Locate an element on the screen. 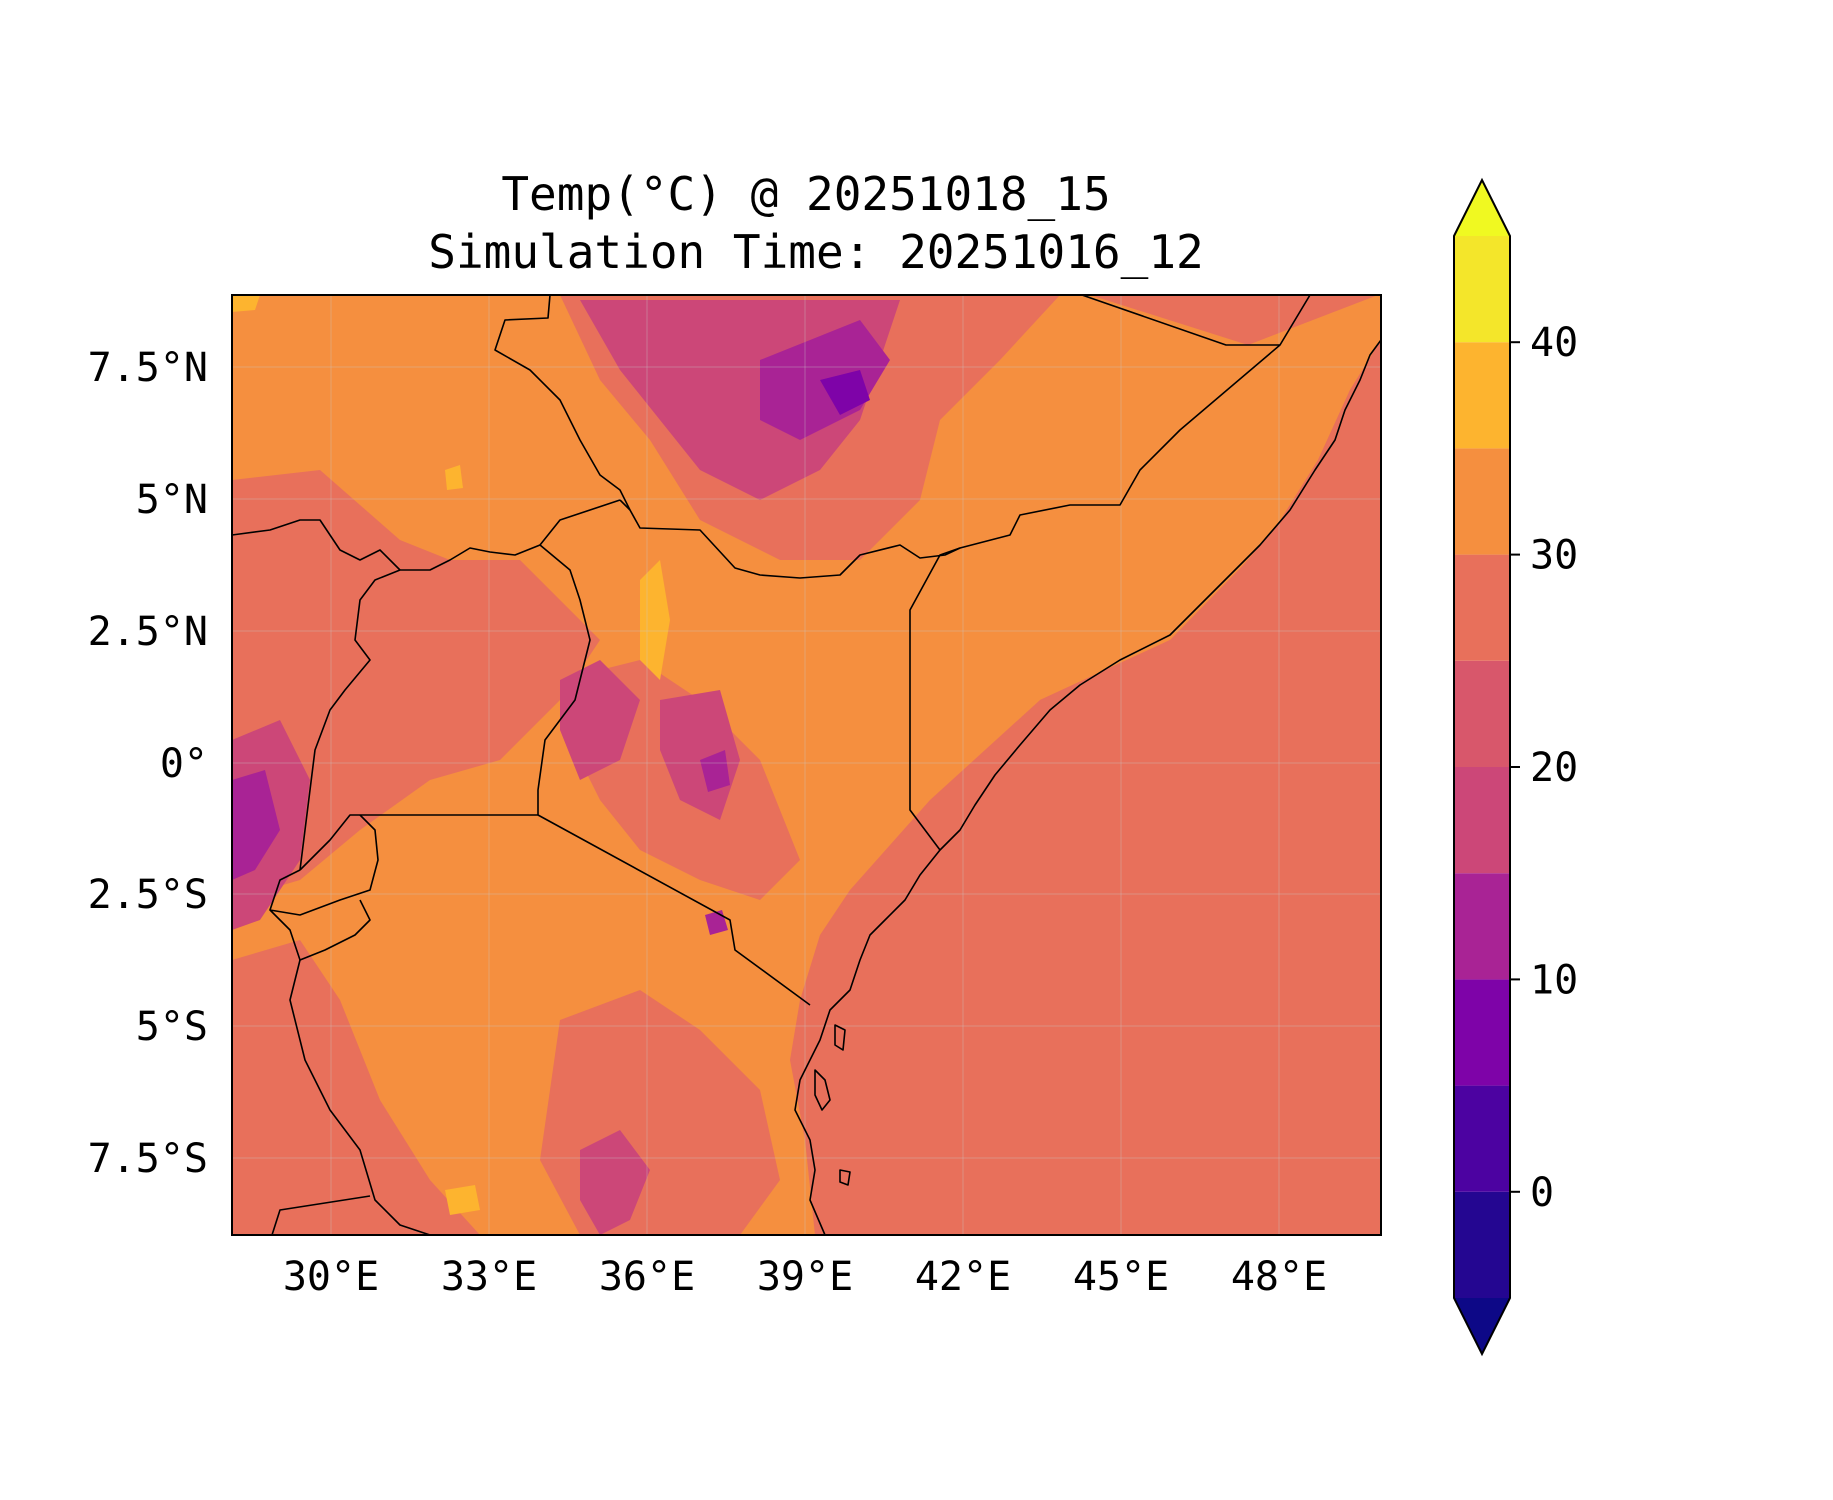  x-tick-label: 39°E is located at coordinates (805, 1277).